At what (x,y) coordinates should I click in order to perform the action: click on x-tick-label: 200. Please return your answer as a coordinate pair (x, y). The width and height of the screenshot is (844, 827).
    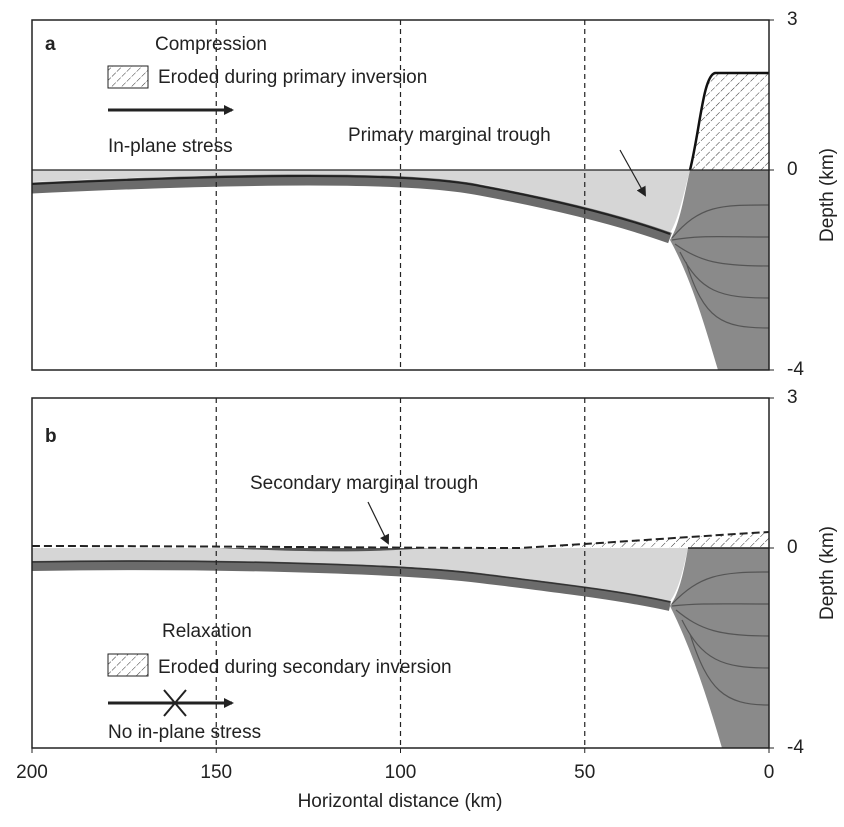
    Looking at the image, I should click on (32, 772).